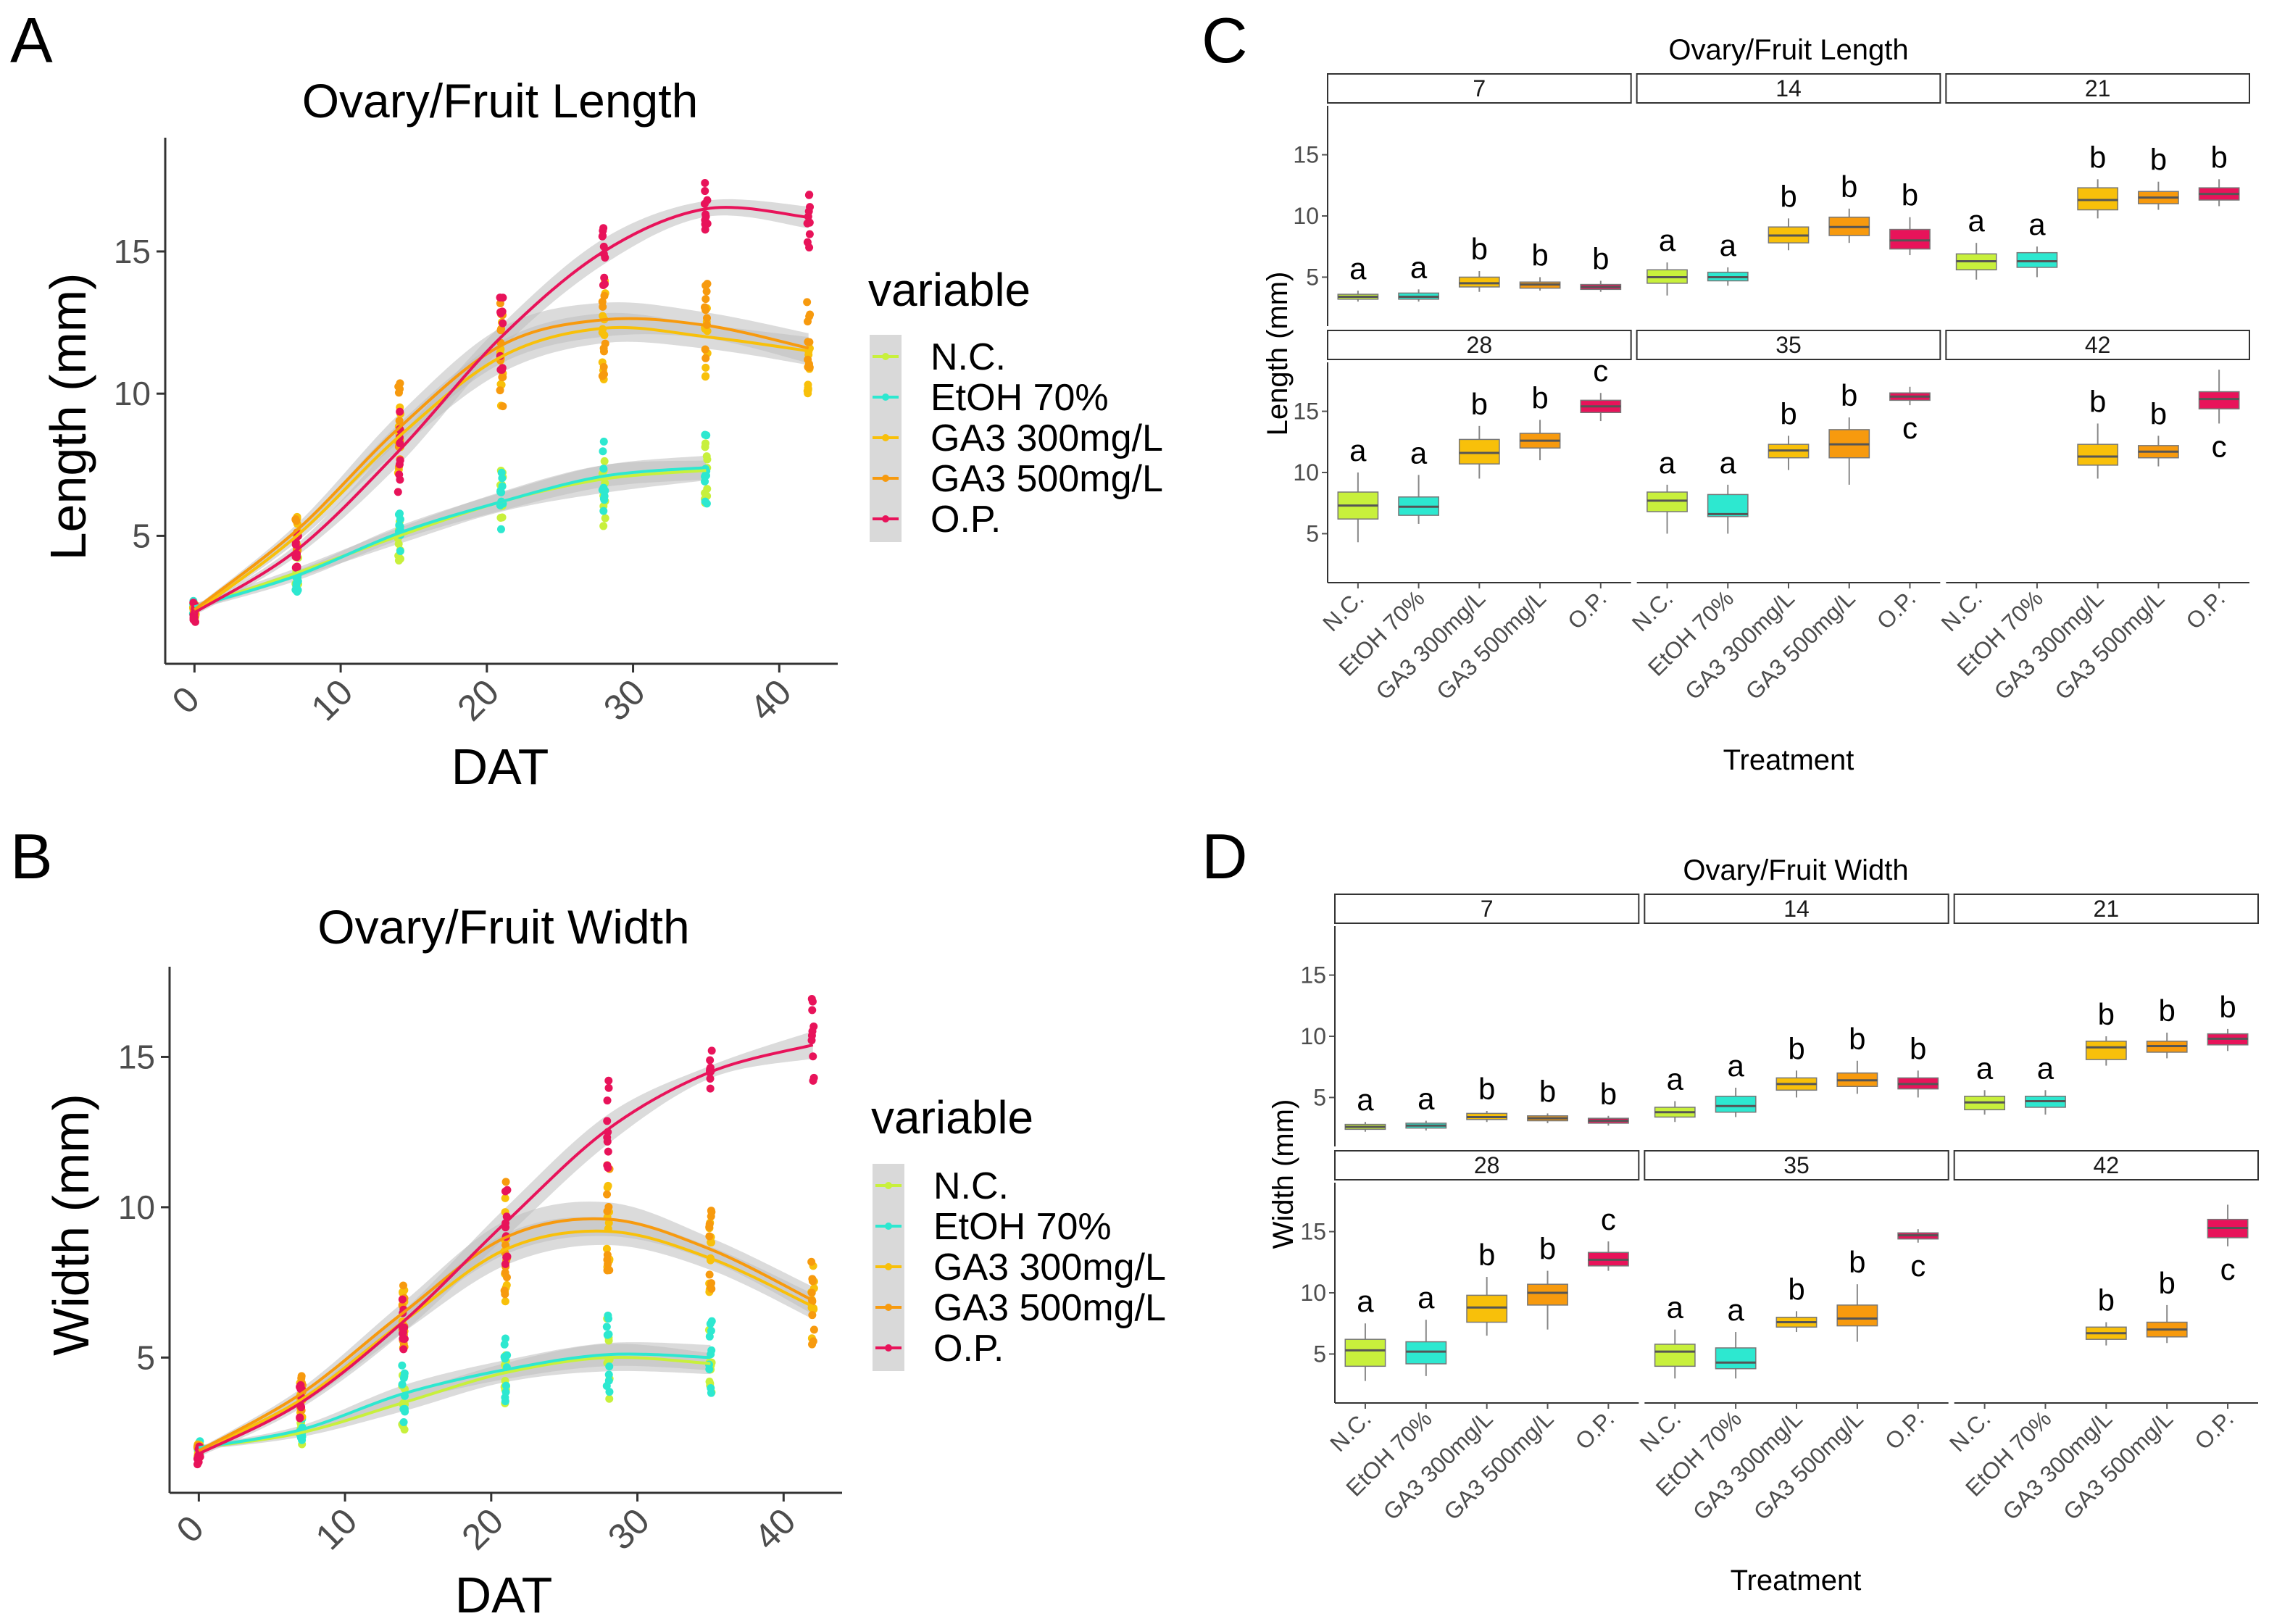  Describe the element at coordinates (1601, 259) in the screenshot. I see `significance-letter-o-p: b` at that location.